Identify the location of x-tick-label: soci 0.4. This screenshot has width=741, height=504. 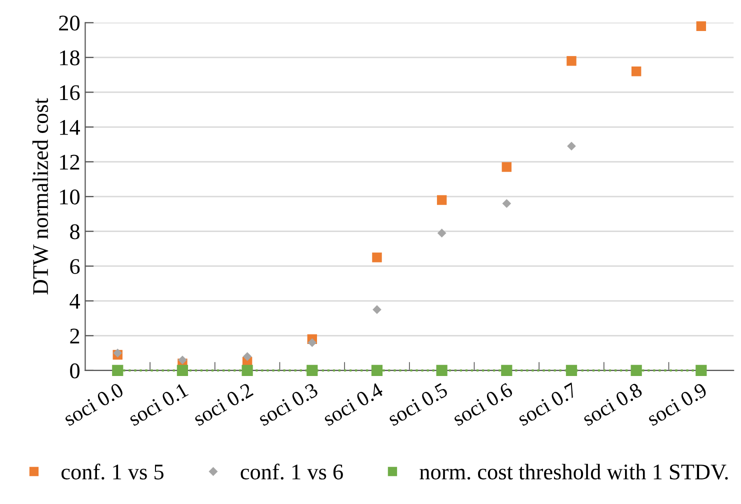
(353, 404).